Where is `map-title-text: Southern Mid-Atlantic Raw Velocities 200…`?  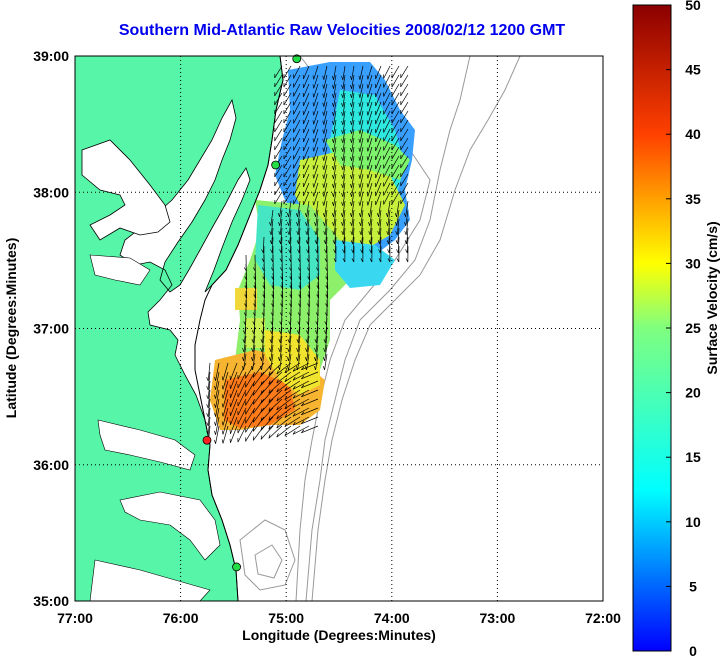 map-title-text: Southern Mid-Atlantic Raw Velocities 200… is located at coordinates (342, 30).